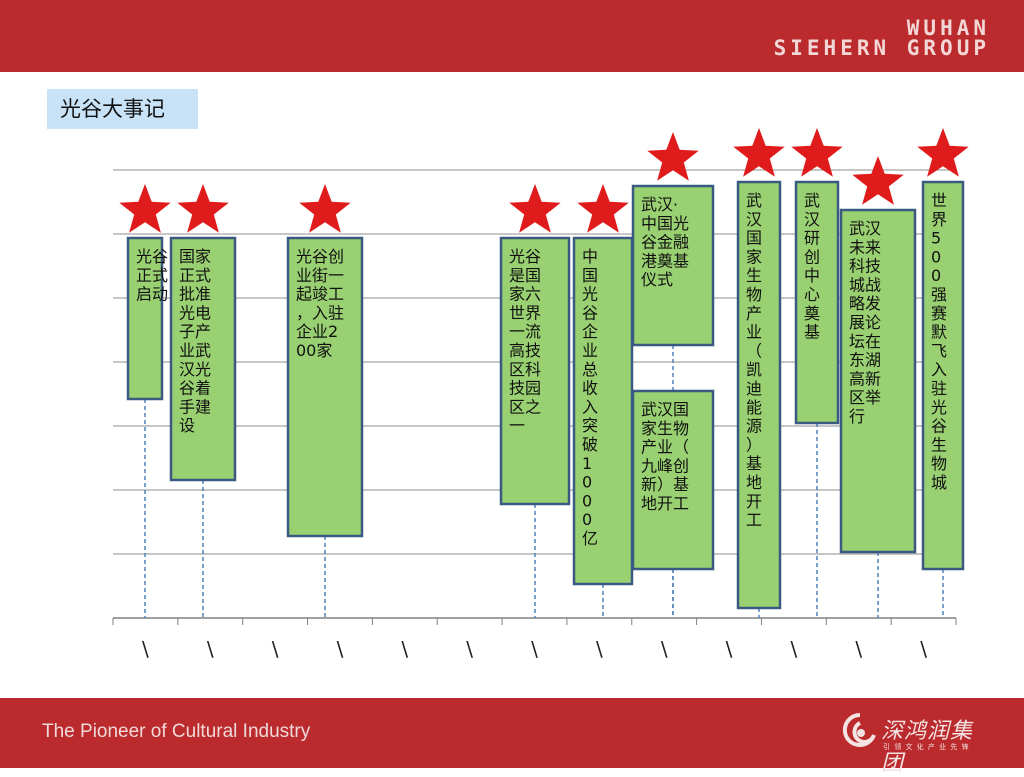 This screenshot has width=1024, height=777. I want to click on event-label: 国家正式批准光电子产业武汉光谷着手建设, so click(195, 341).